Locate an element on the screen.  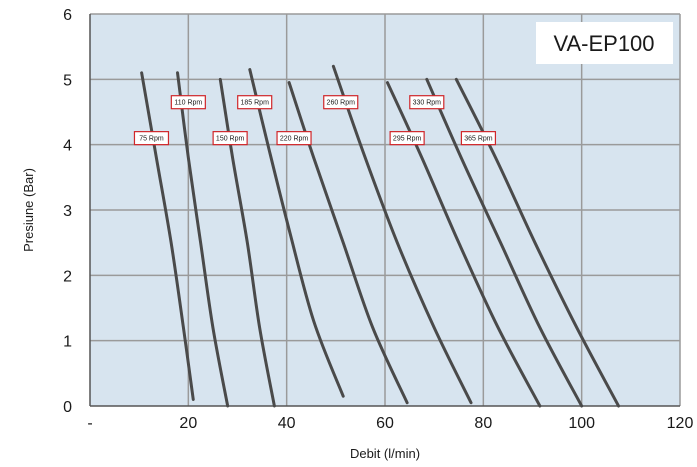
rpm-label: 185 Rpm is located at coordinates (255, 103).